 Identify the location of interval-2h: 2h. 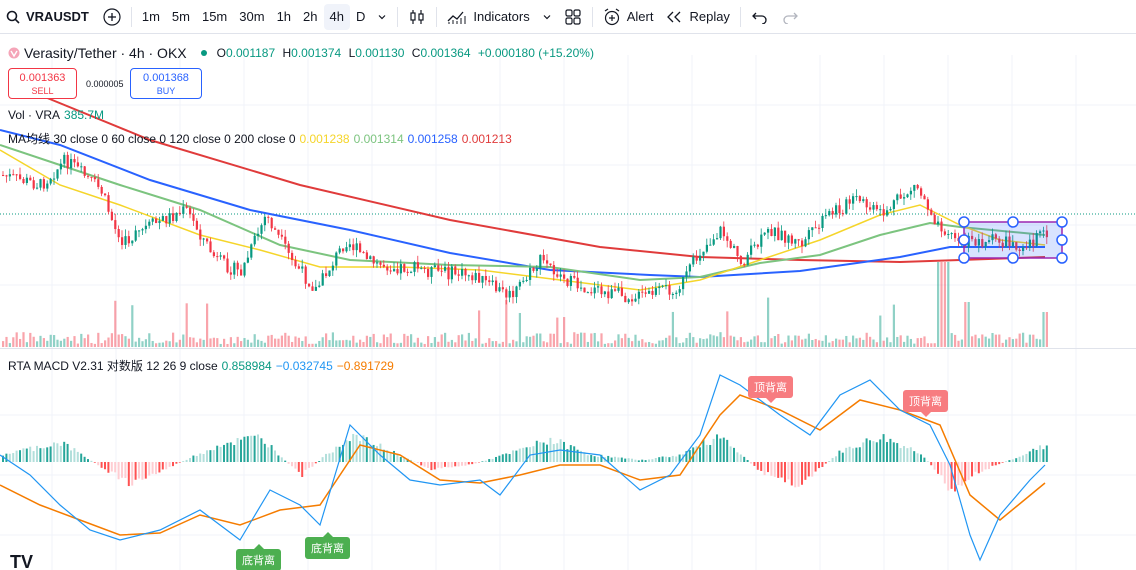
(310, 16).